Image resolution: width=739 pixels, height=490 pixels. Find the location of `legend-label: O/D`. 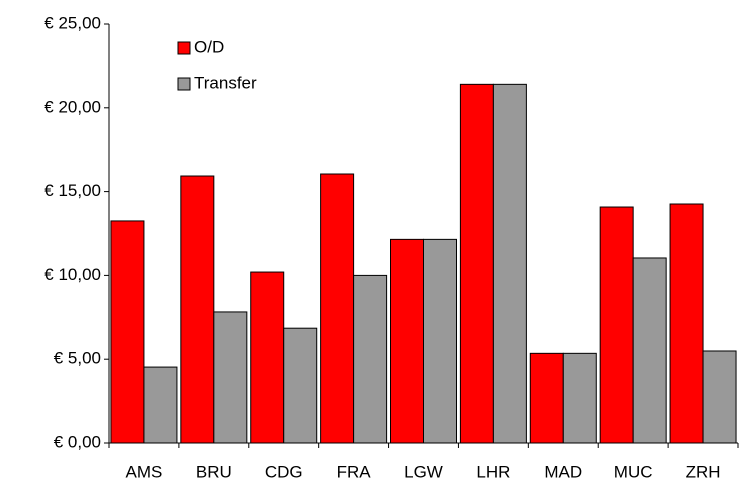

legend-label: O/D is located at coordinates (209, 46).